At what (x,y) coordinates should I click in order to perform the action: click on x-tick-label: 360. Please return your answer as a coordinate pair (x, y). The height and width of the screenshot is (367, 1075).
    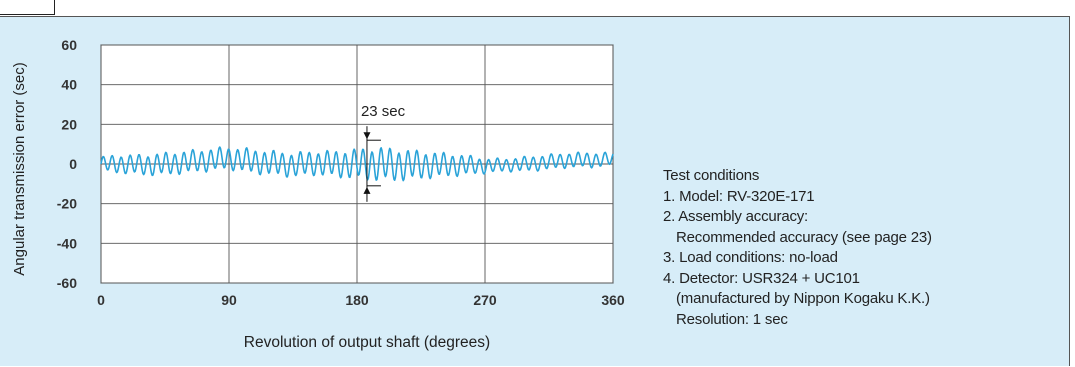
    Looking at the image, I should click on (613, 300).